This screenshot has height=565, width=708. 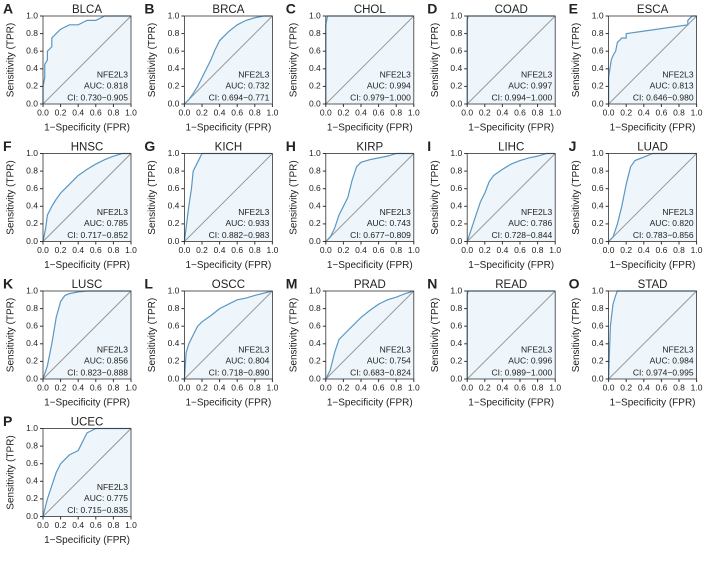 I want to click on auc-label: AUC: 0.933, so click(x=247, y=223).